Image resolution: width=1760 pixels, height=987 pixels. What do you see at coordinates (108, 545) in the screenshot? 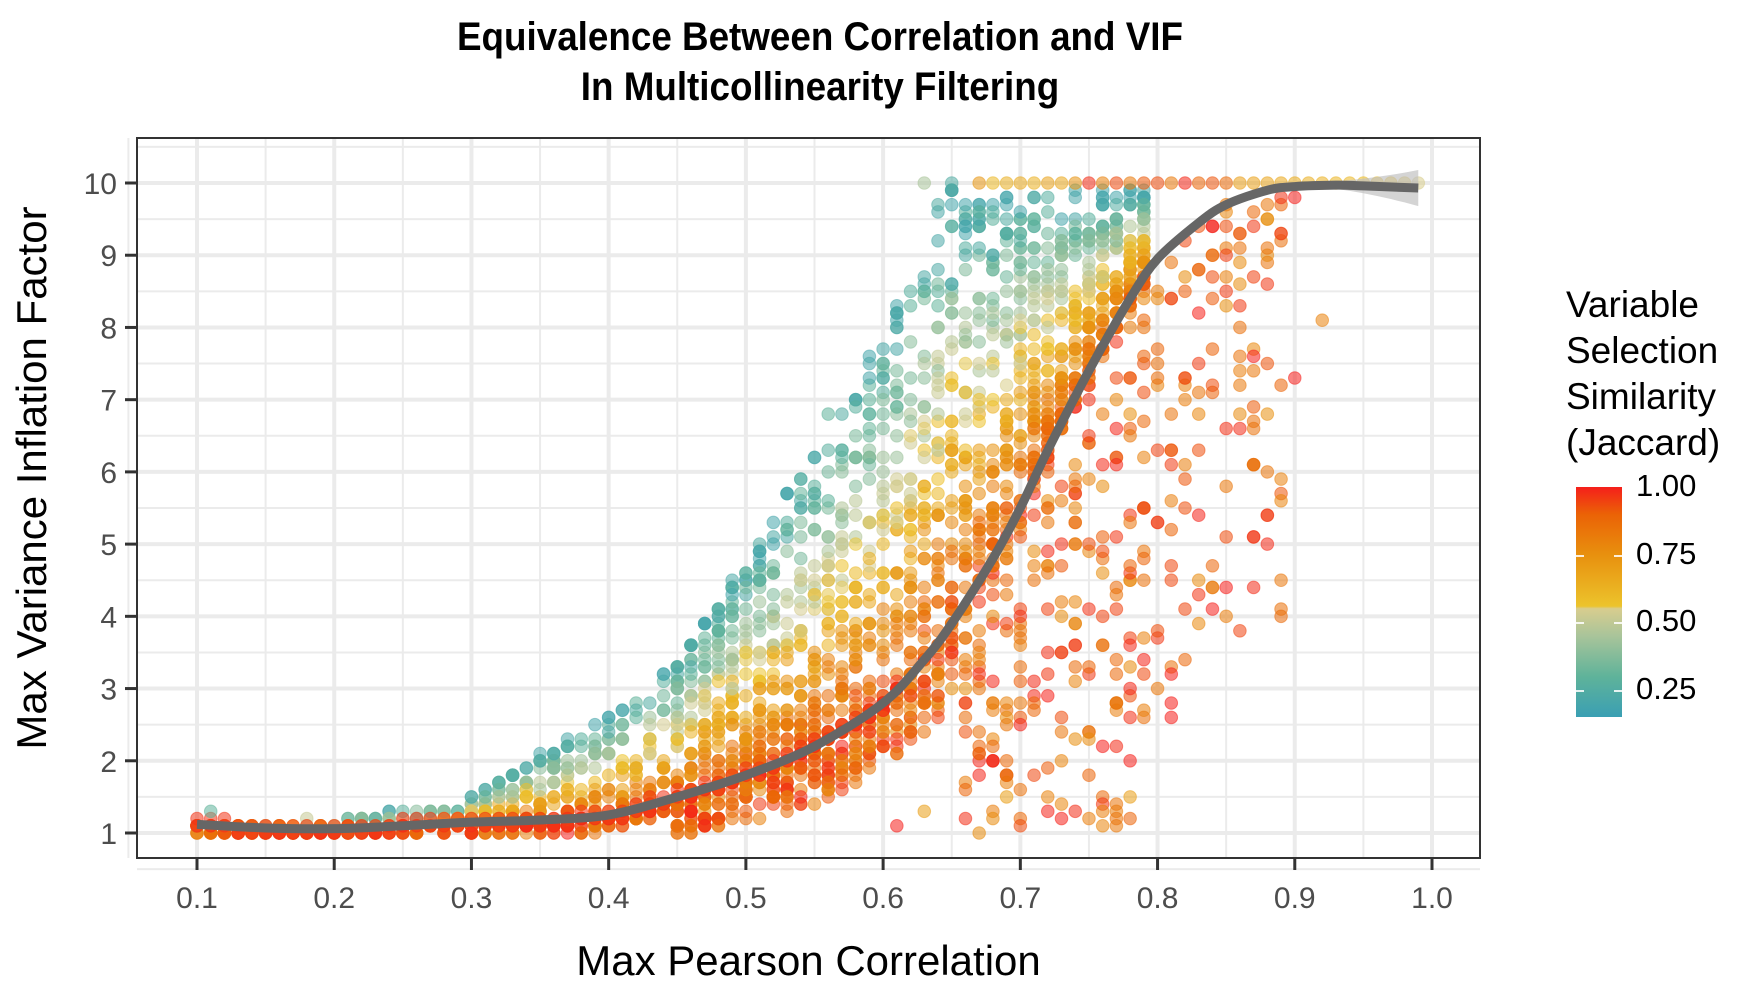
I see `y-tick-label: 5` at bounding box center [108, 545].